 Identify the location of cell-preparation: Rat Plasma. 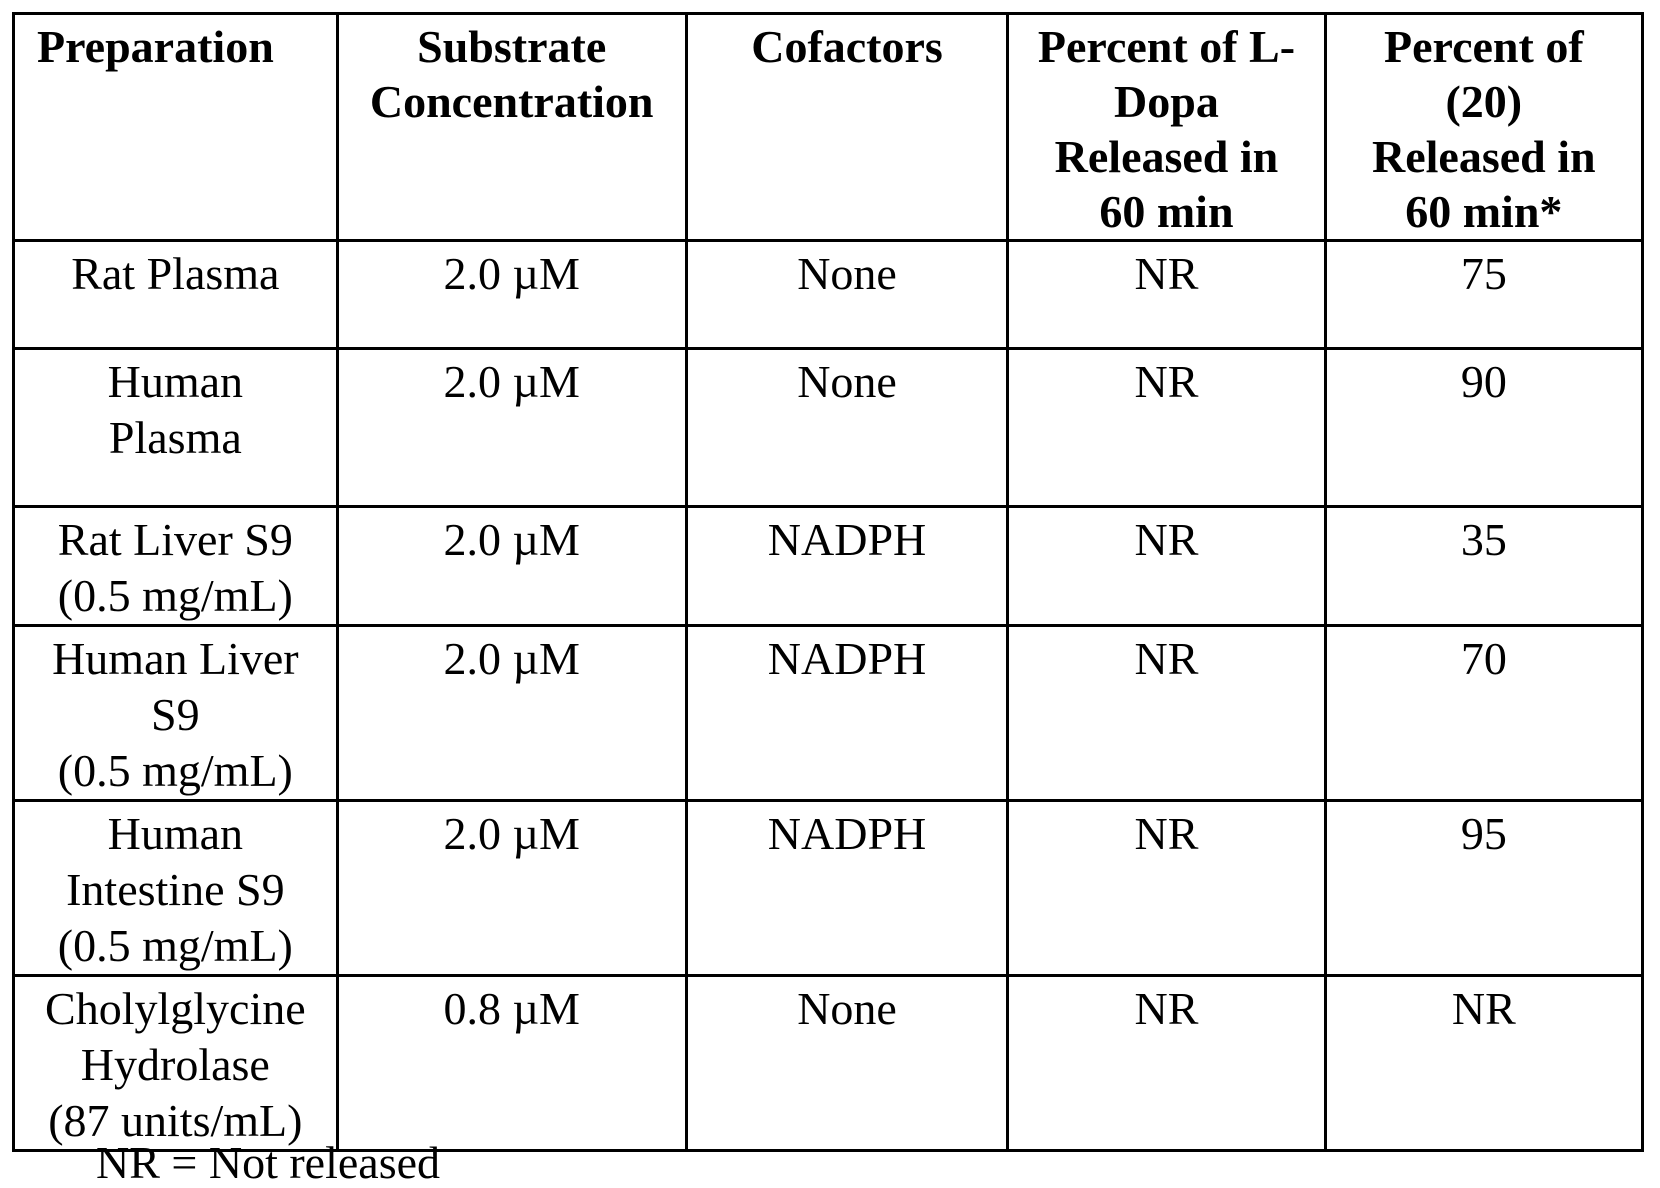
(176, 295).